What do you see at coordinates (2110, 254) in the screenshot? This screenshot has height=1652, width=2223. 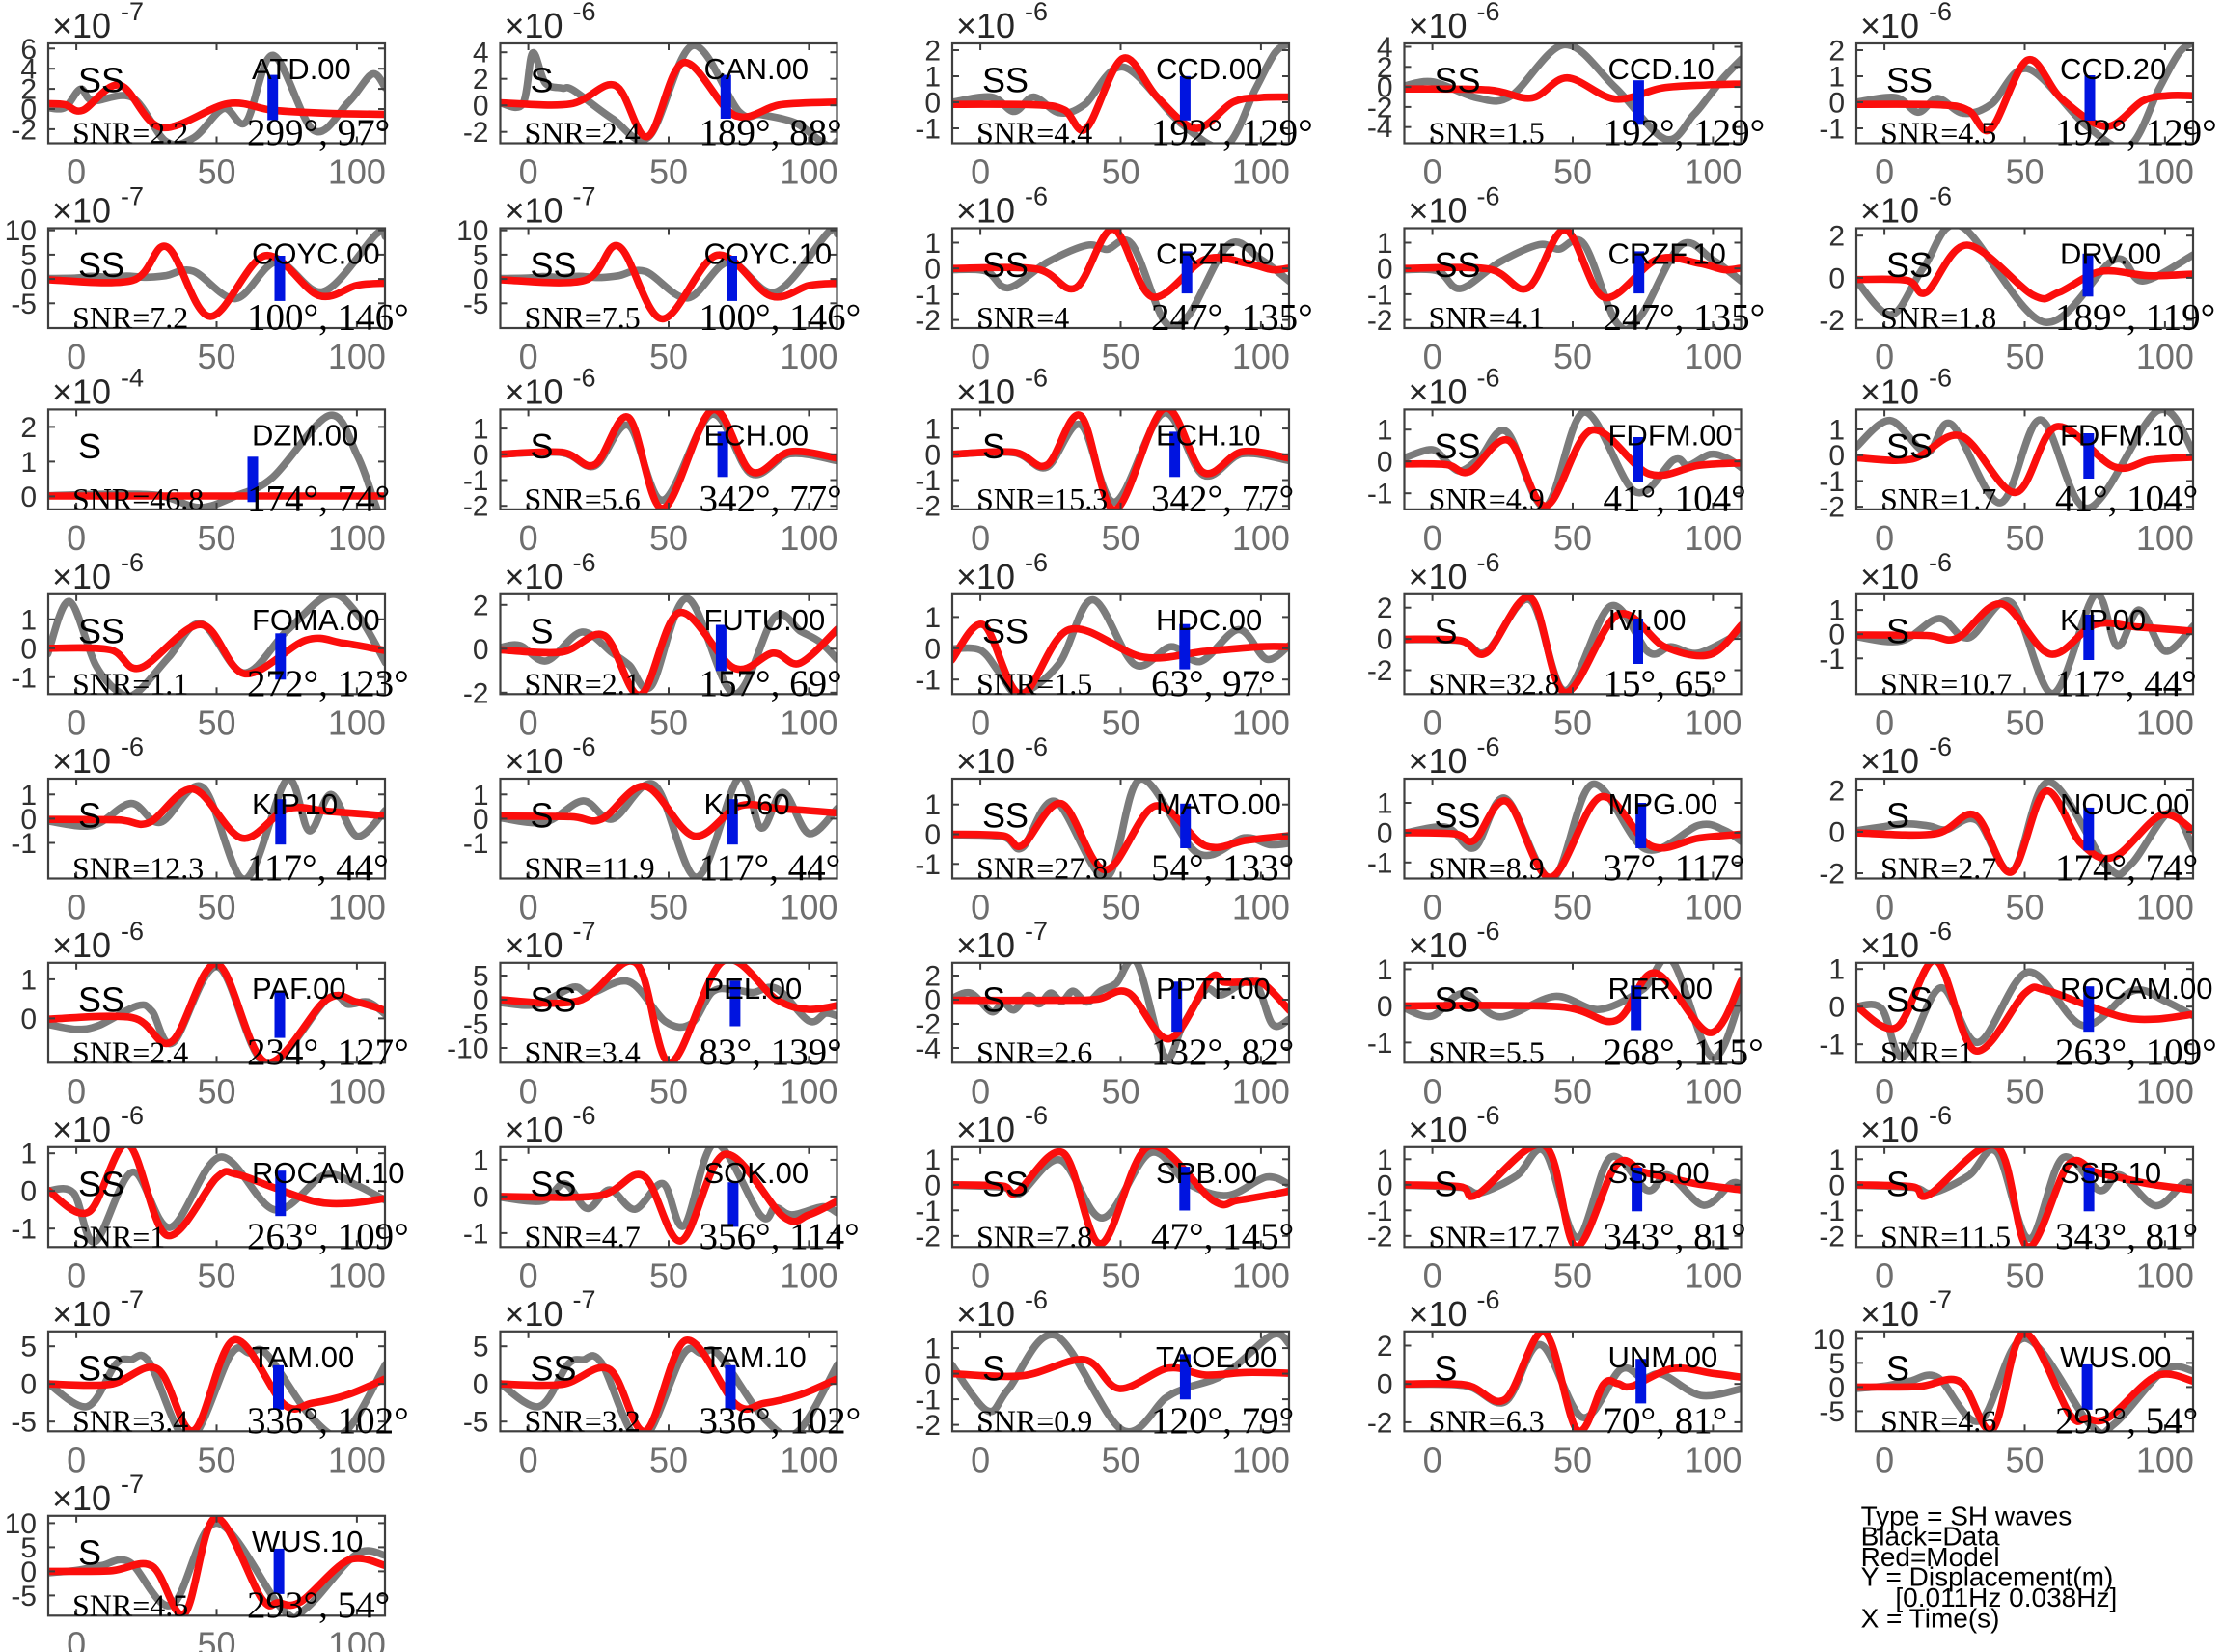 I see `svg-text: DRV.00` at bounding box center [2110, 254].